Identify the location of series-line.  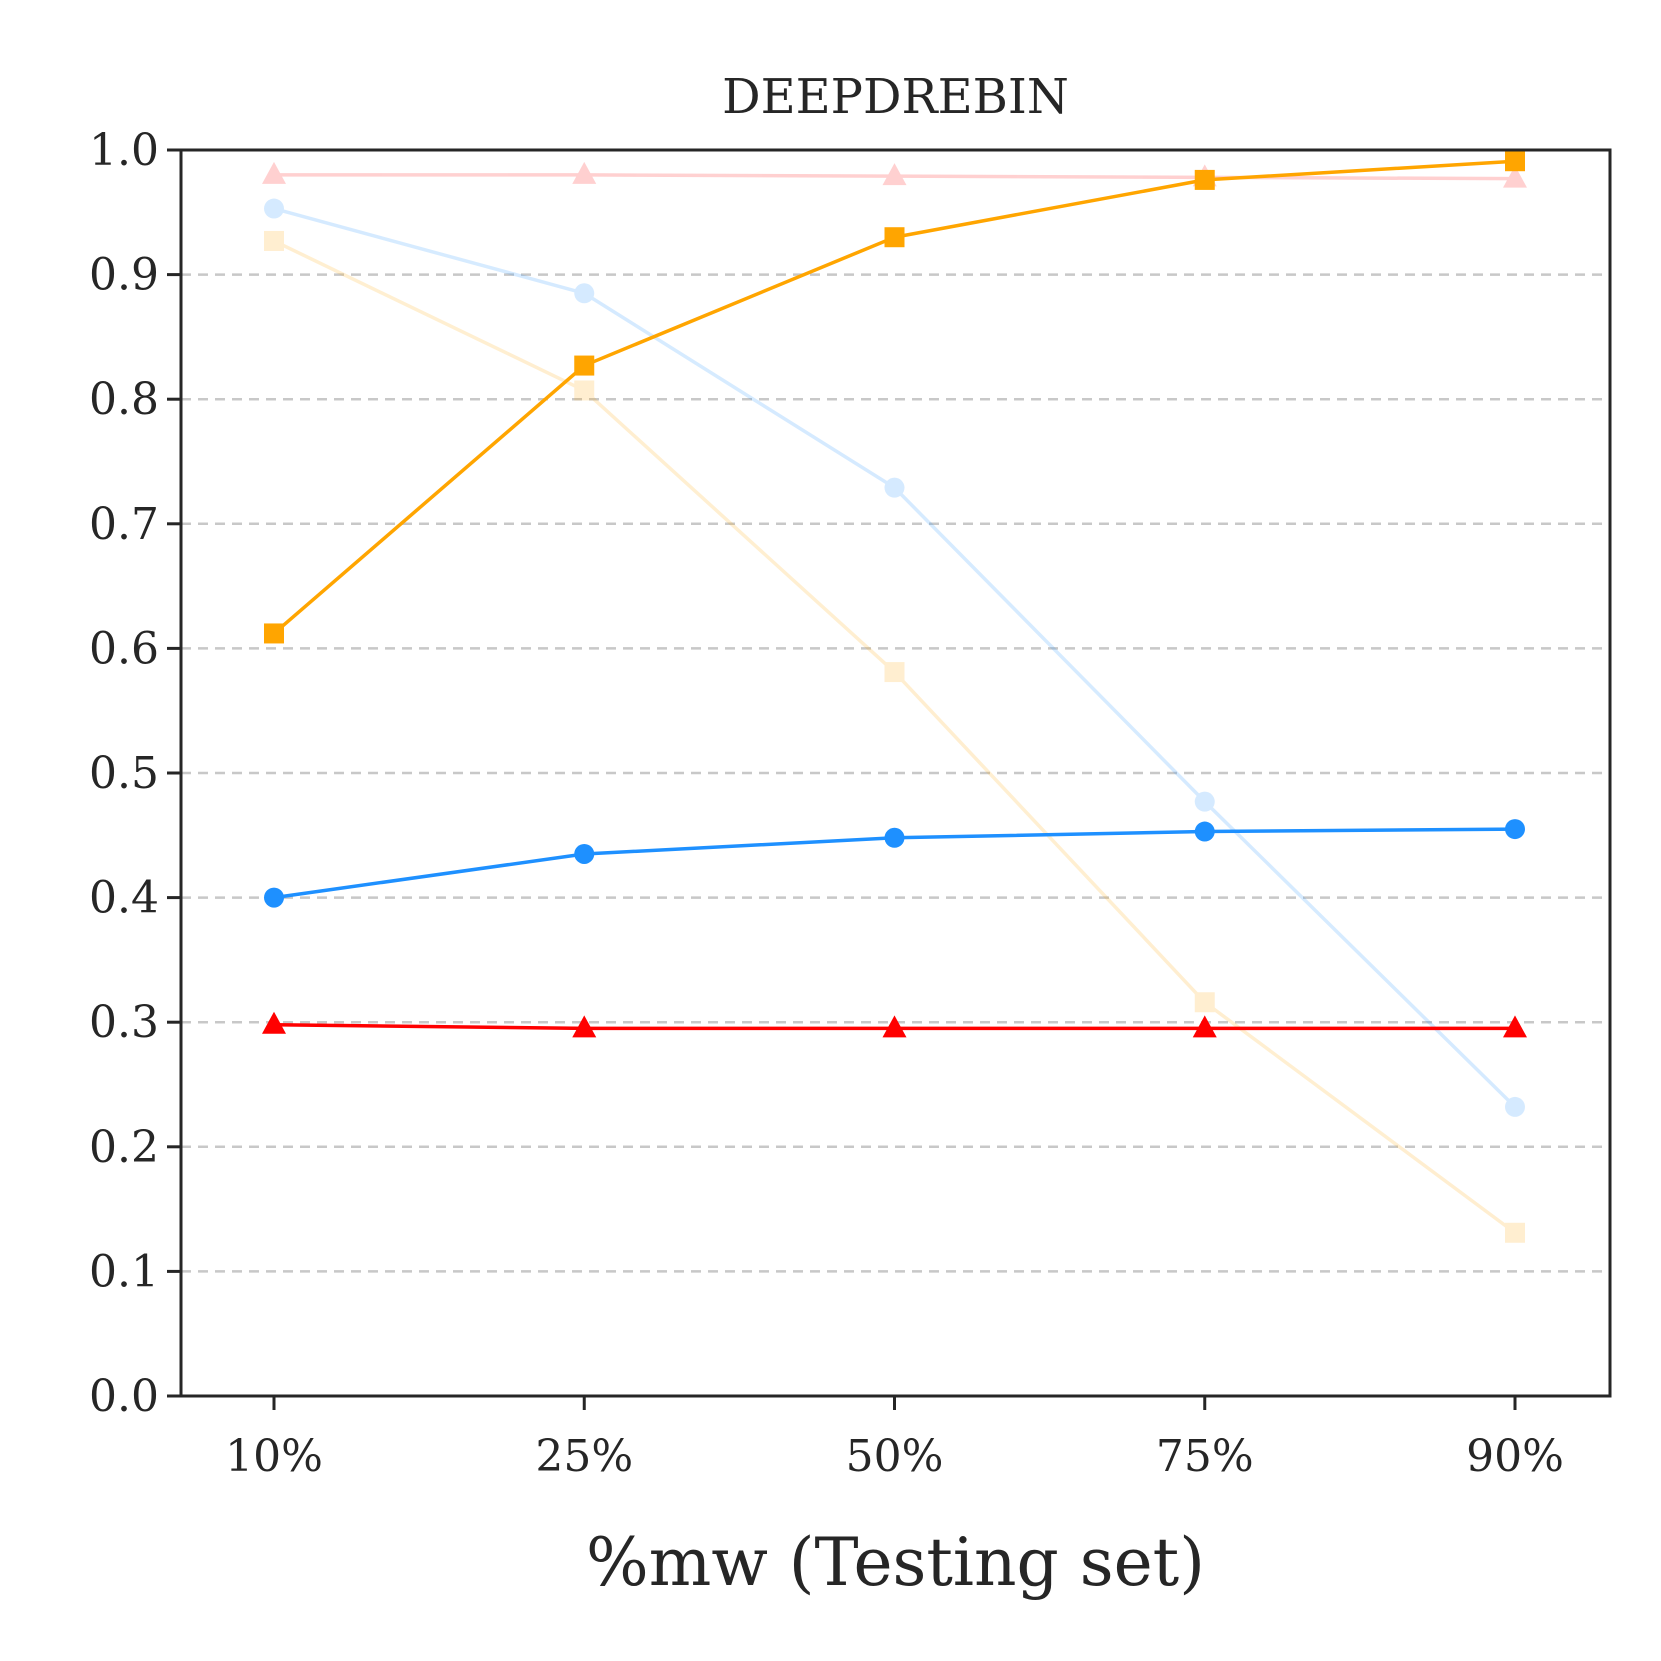
(895, 177).